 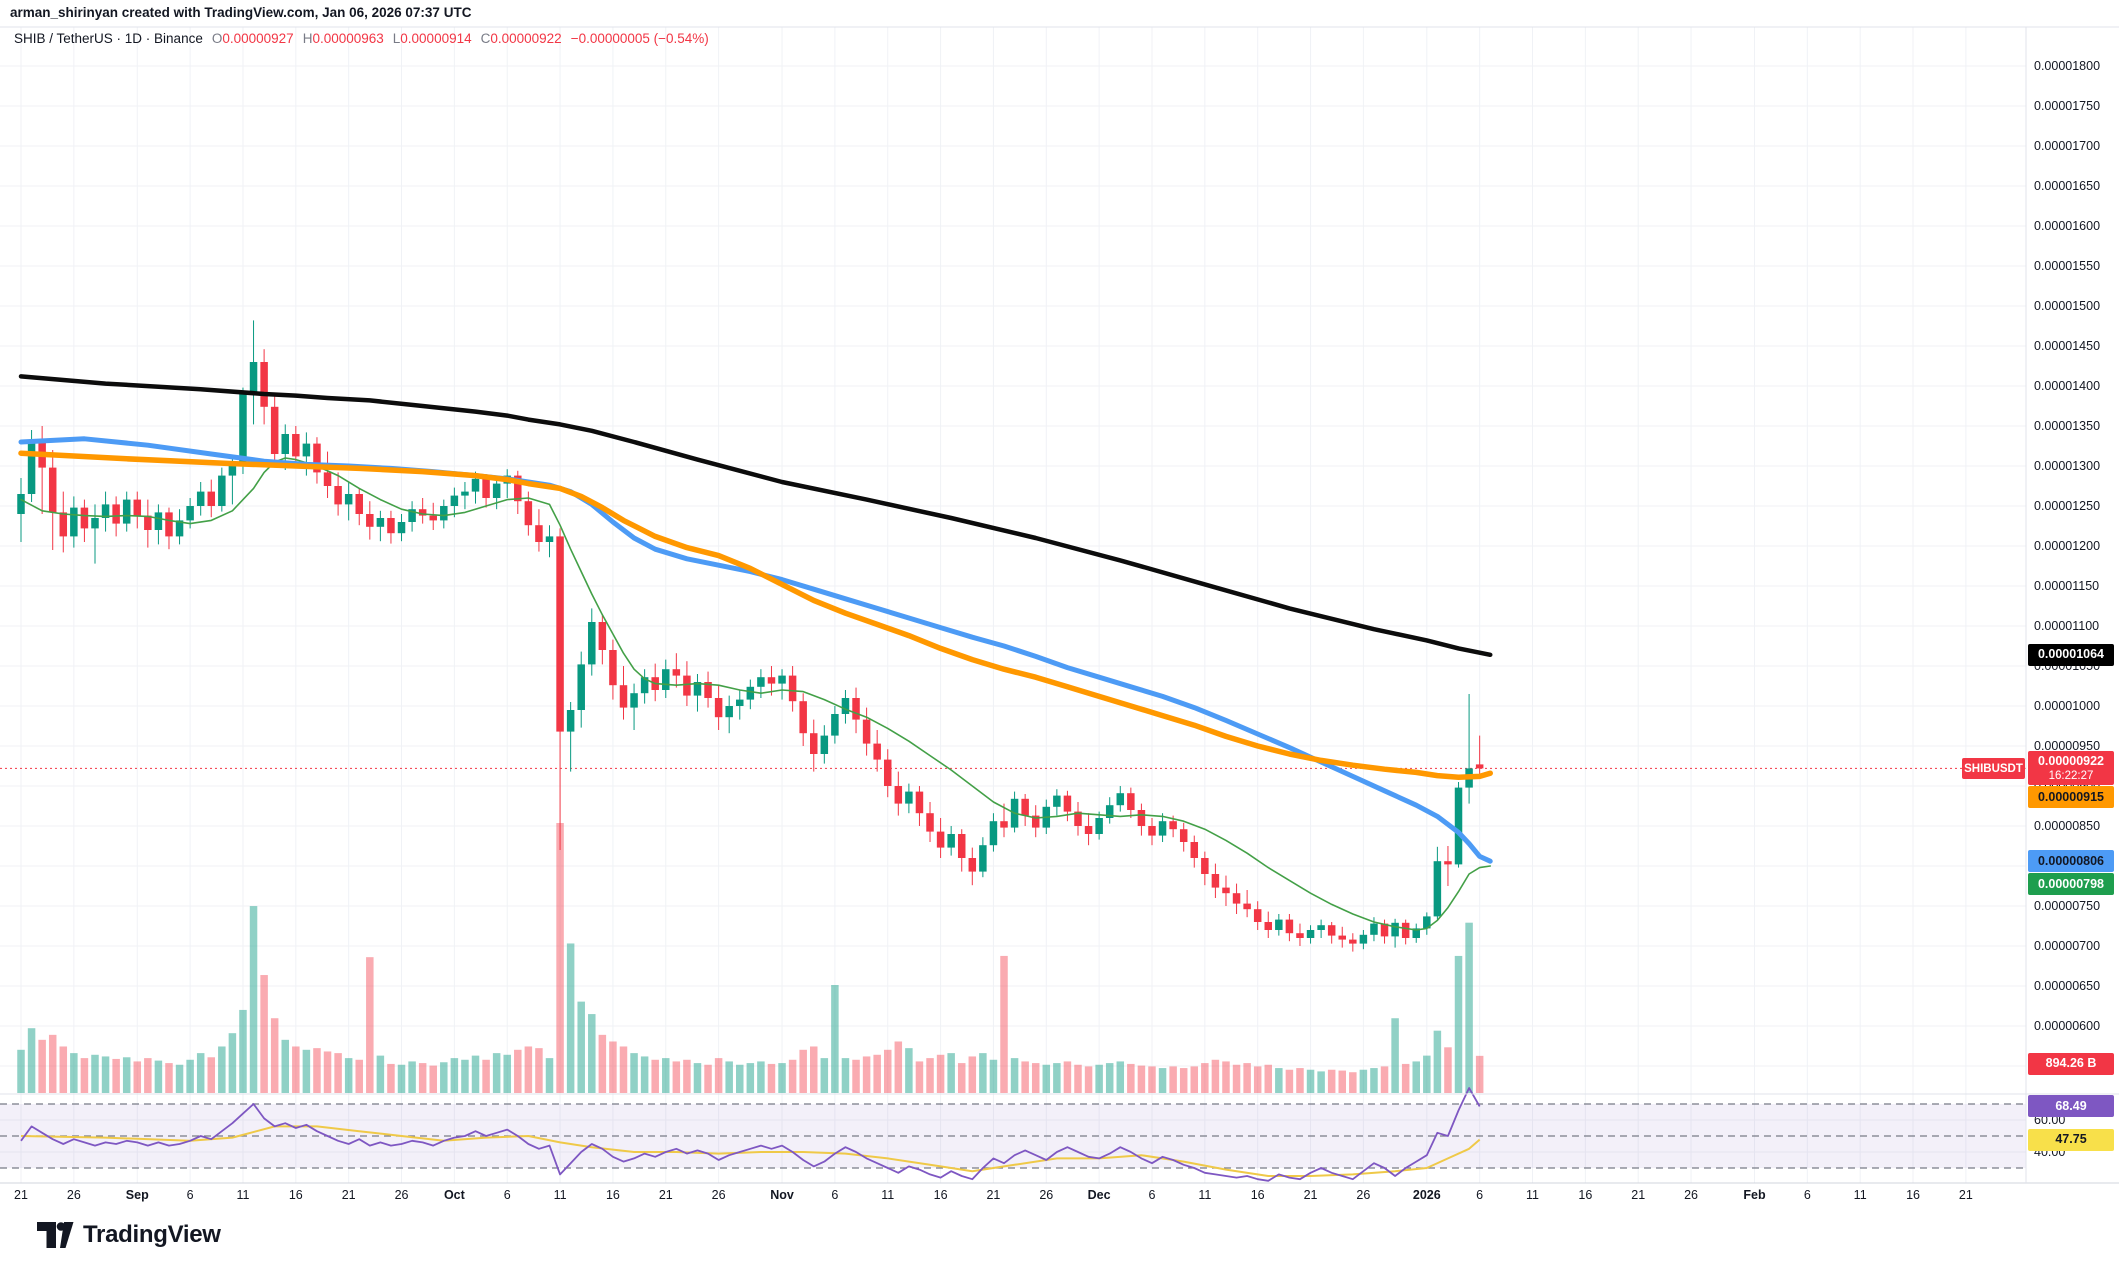 What do you see at coordinates (2067, 506) in the screenshot?
I see `price-axis-label: 0.00001250` at bounding box center [2067, 506].